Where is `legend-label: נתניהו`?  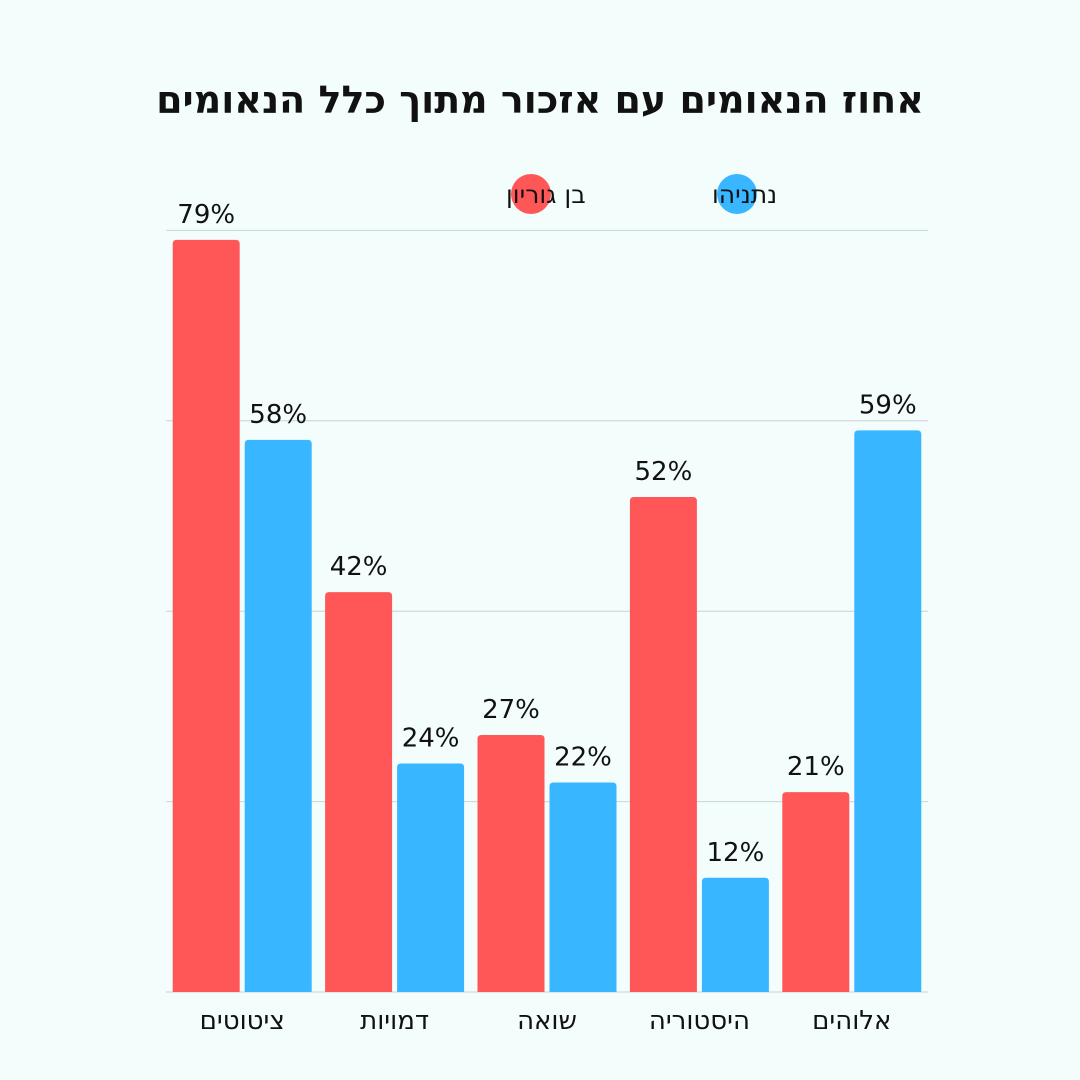
legend-label: נתניהו is located at coordinates (744, 194).